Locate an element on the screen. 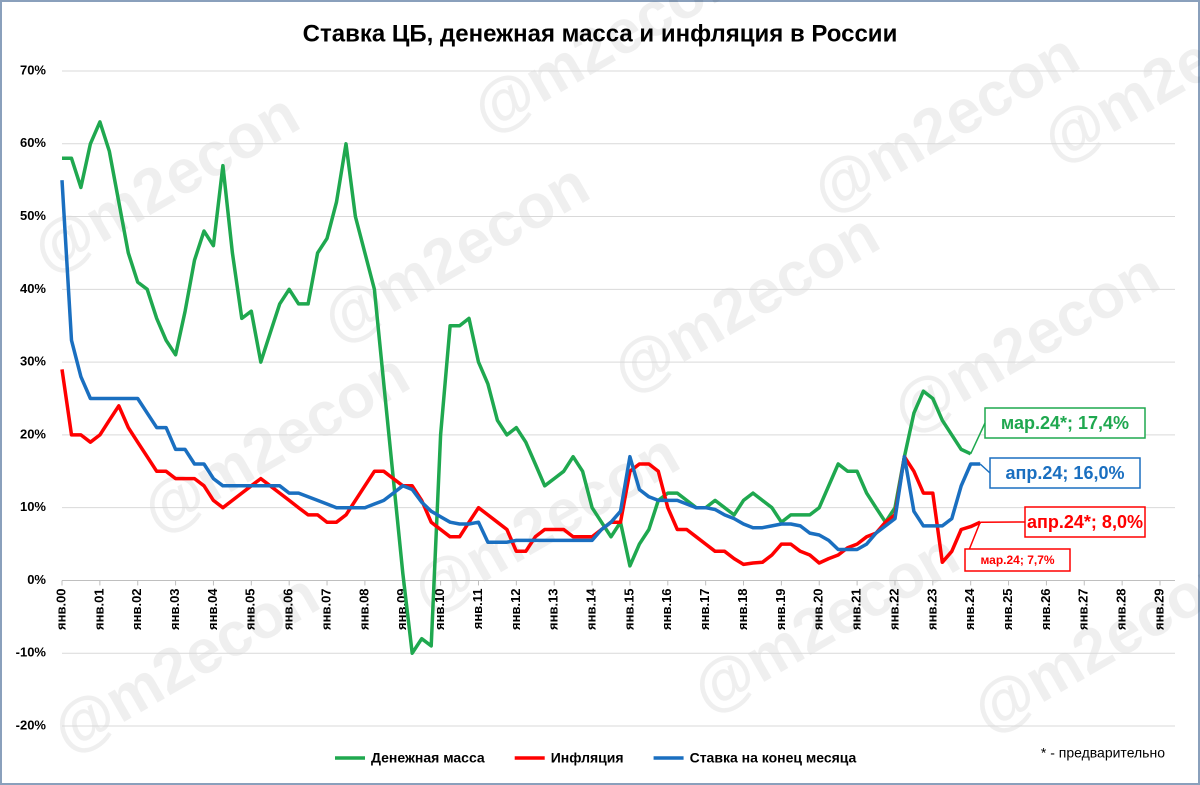  x-tick-label: янв.20 is located at coordinates (818, 609).